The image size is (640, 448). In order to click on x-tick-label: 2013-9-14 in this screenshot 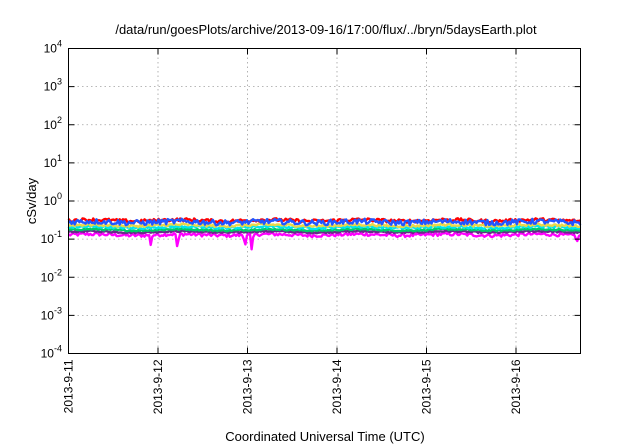, I will do `click(337, 386)`.